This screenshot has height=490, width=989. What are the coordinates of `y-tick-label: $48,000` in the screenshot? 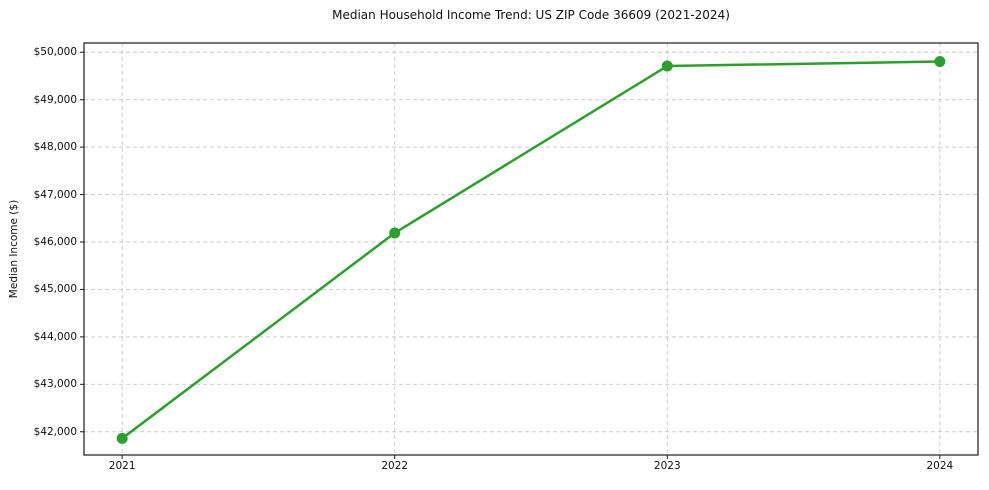 It's located at (55, 147).